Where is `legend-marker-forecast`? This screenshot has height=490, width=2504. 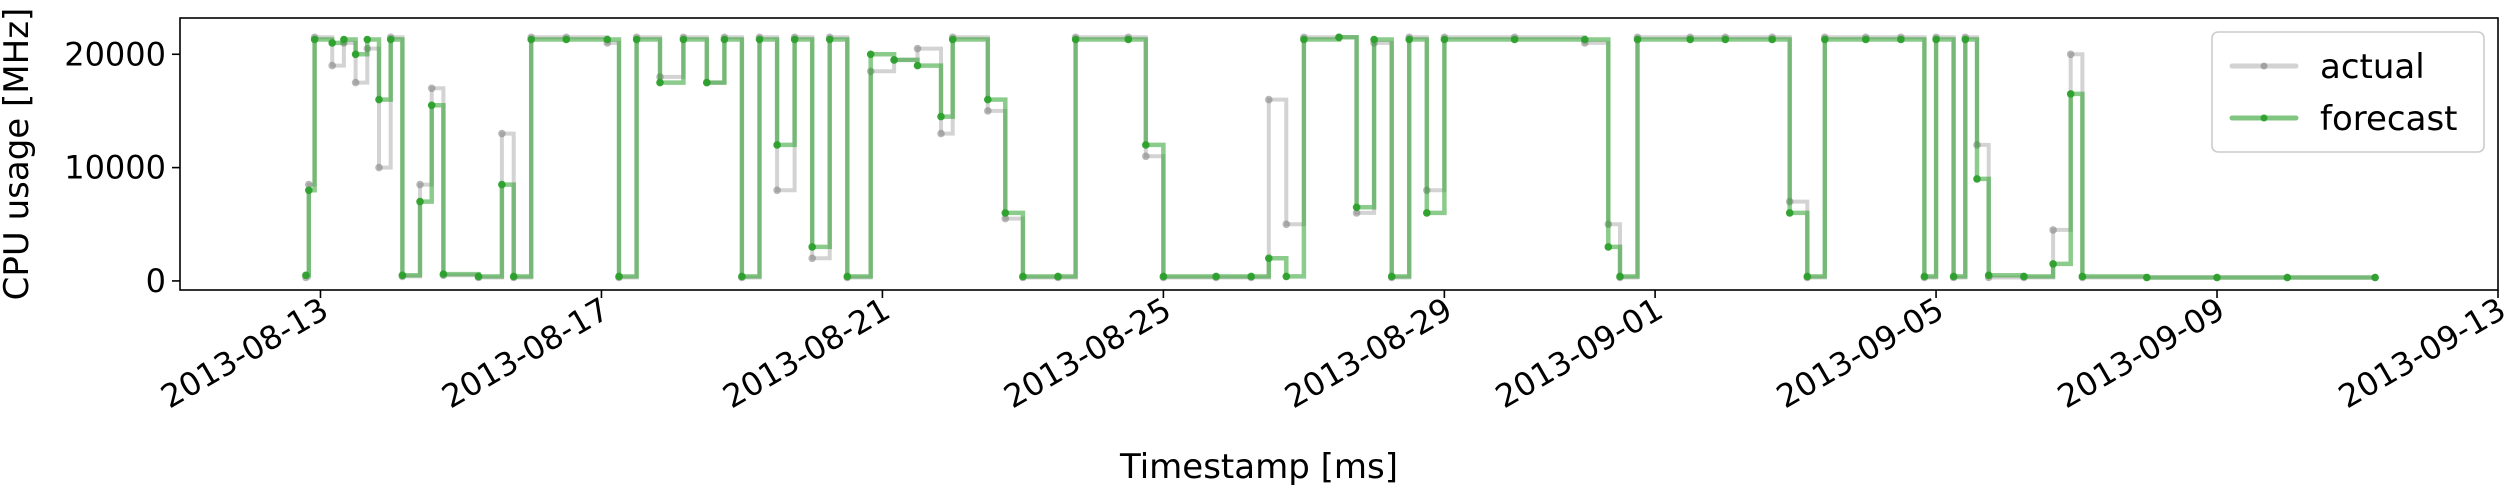 legend-marker-forecast is located at coordinates (2264, 118).